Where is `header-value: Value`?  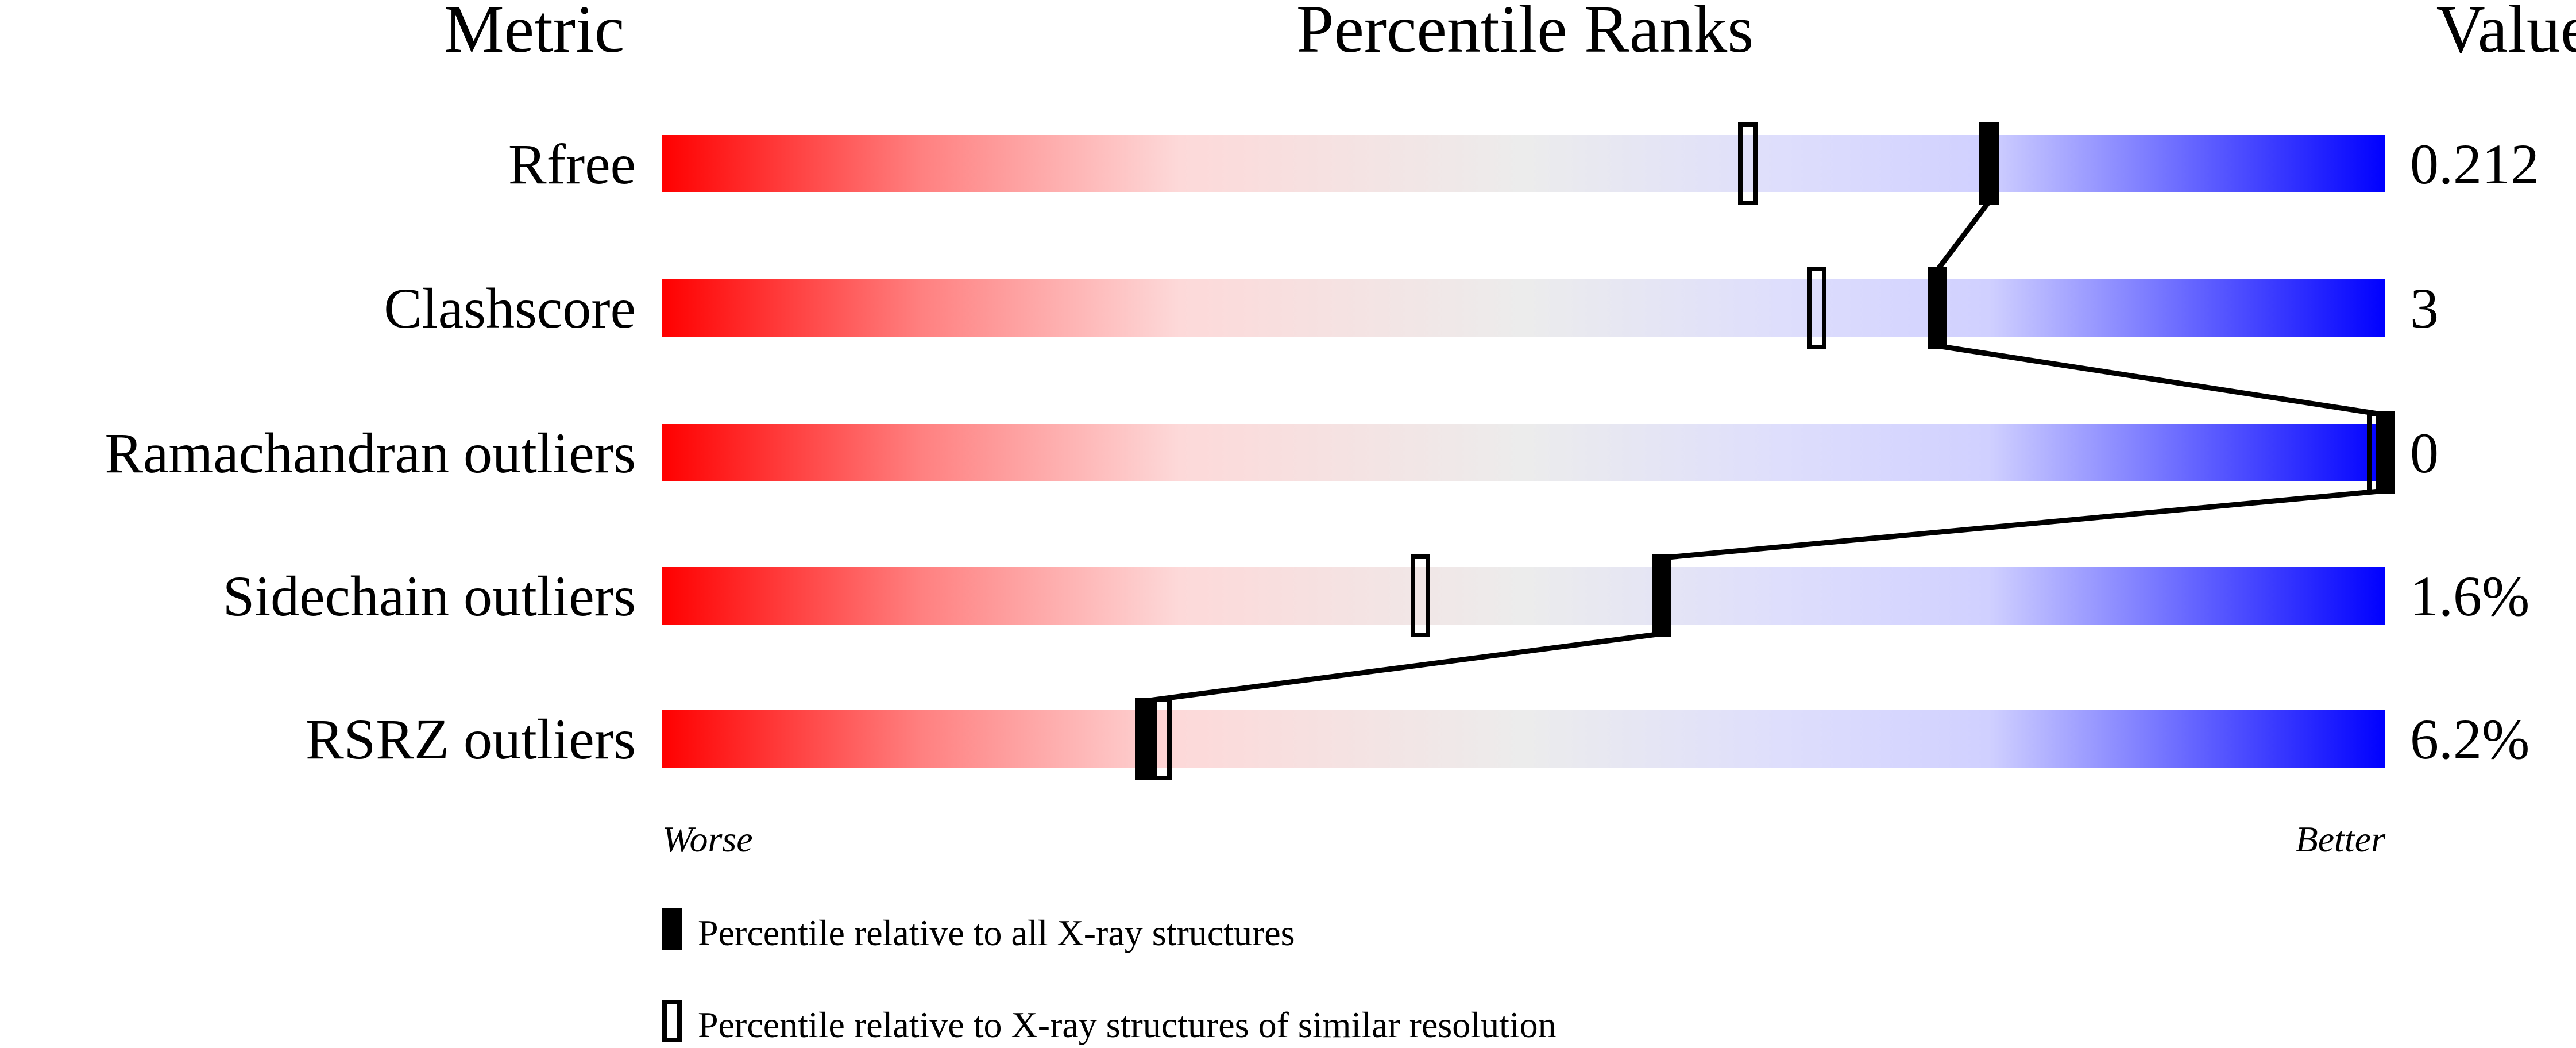
header-value: Value is located at coordinates (2506, 33).